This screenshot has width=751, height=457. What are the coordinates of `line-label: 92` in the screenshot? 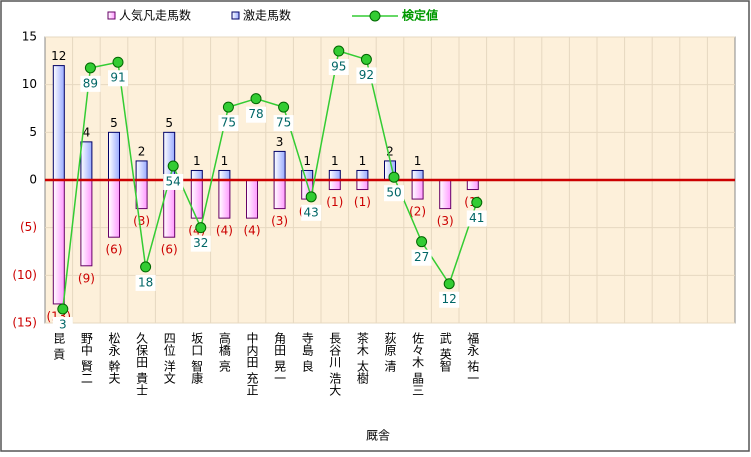 It's located at (366, 75).